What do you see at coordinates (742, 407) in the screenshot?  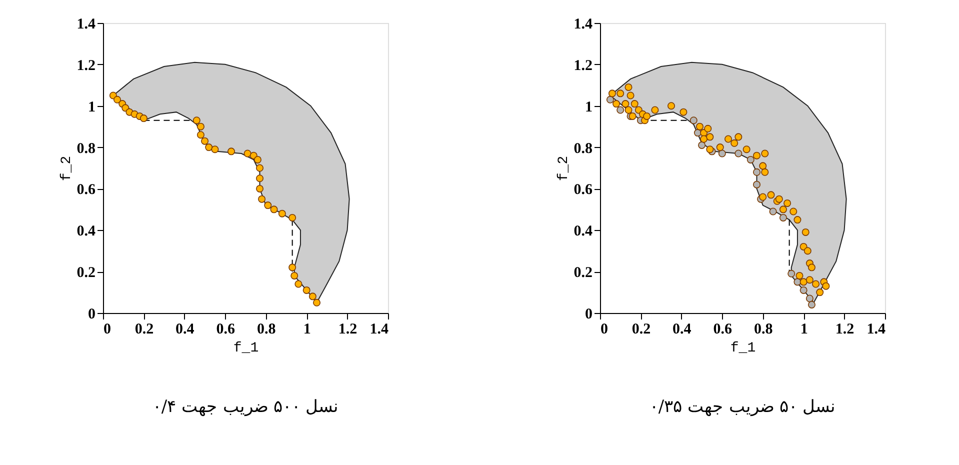 I see `text: نسل ۵۰ ضریب جهت ۰/۳۵` at bounding box center [742, 407].